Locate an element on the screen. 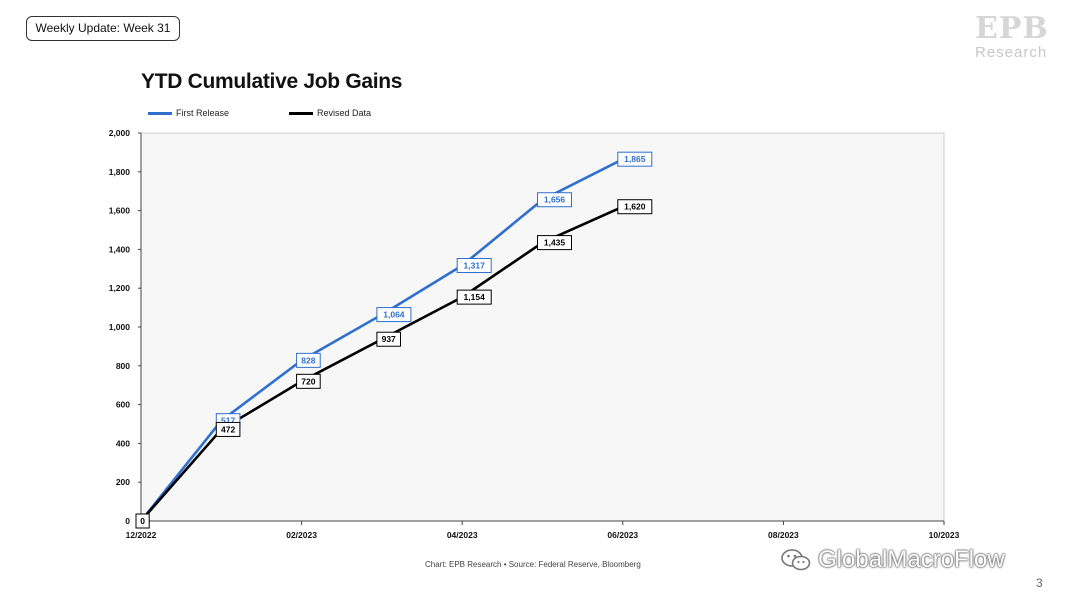 The width and height of the screenshot is (1080, 606). chart-legend: First Release Revised Data is located at coordinates (259, 113).